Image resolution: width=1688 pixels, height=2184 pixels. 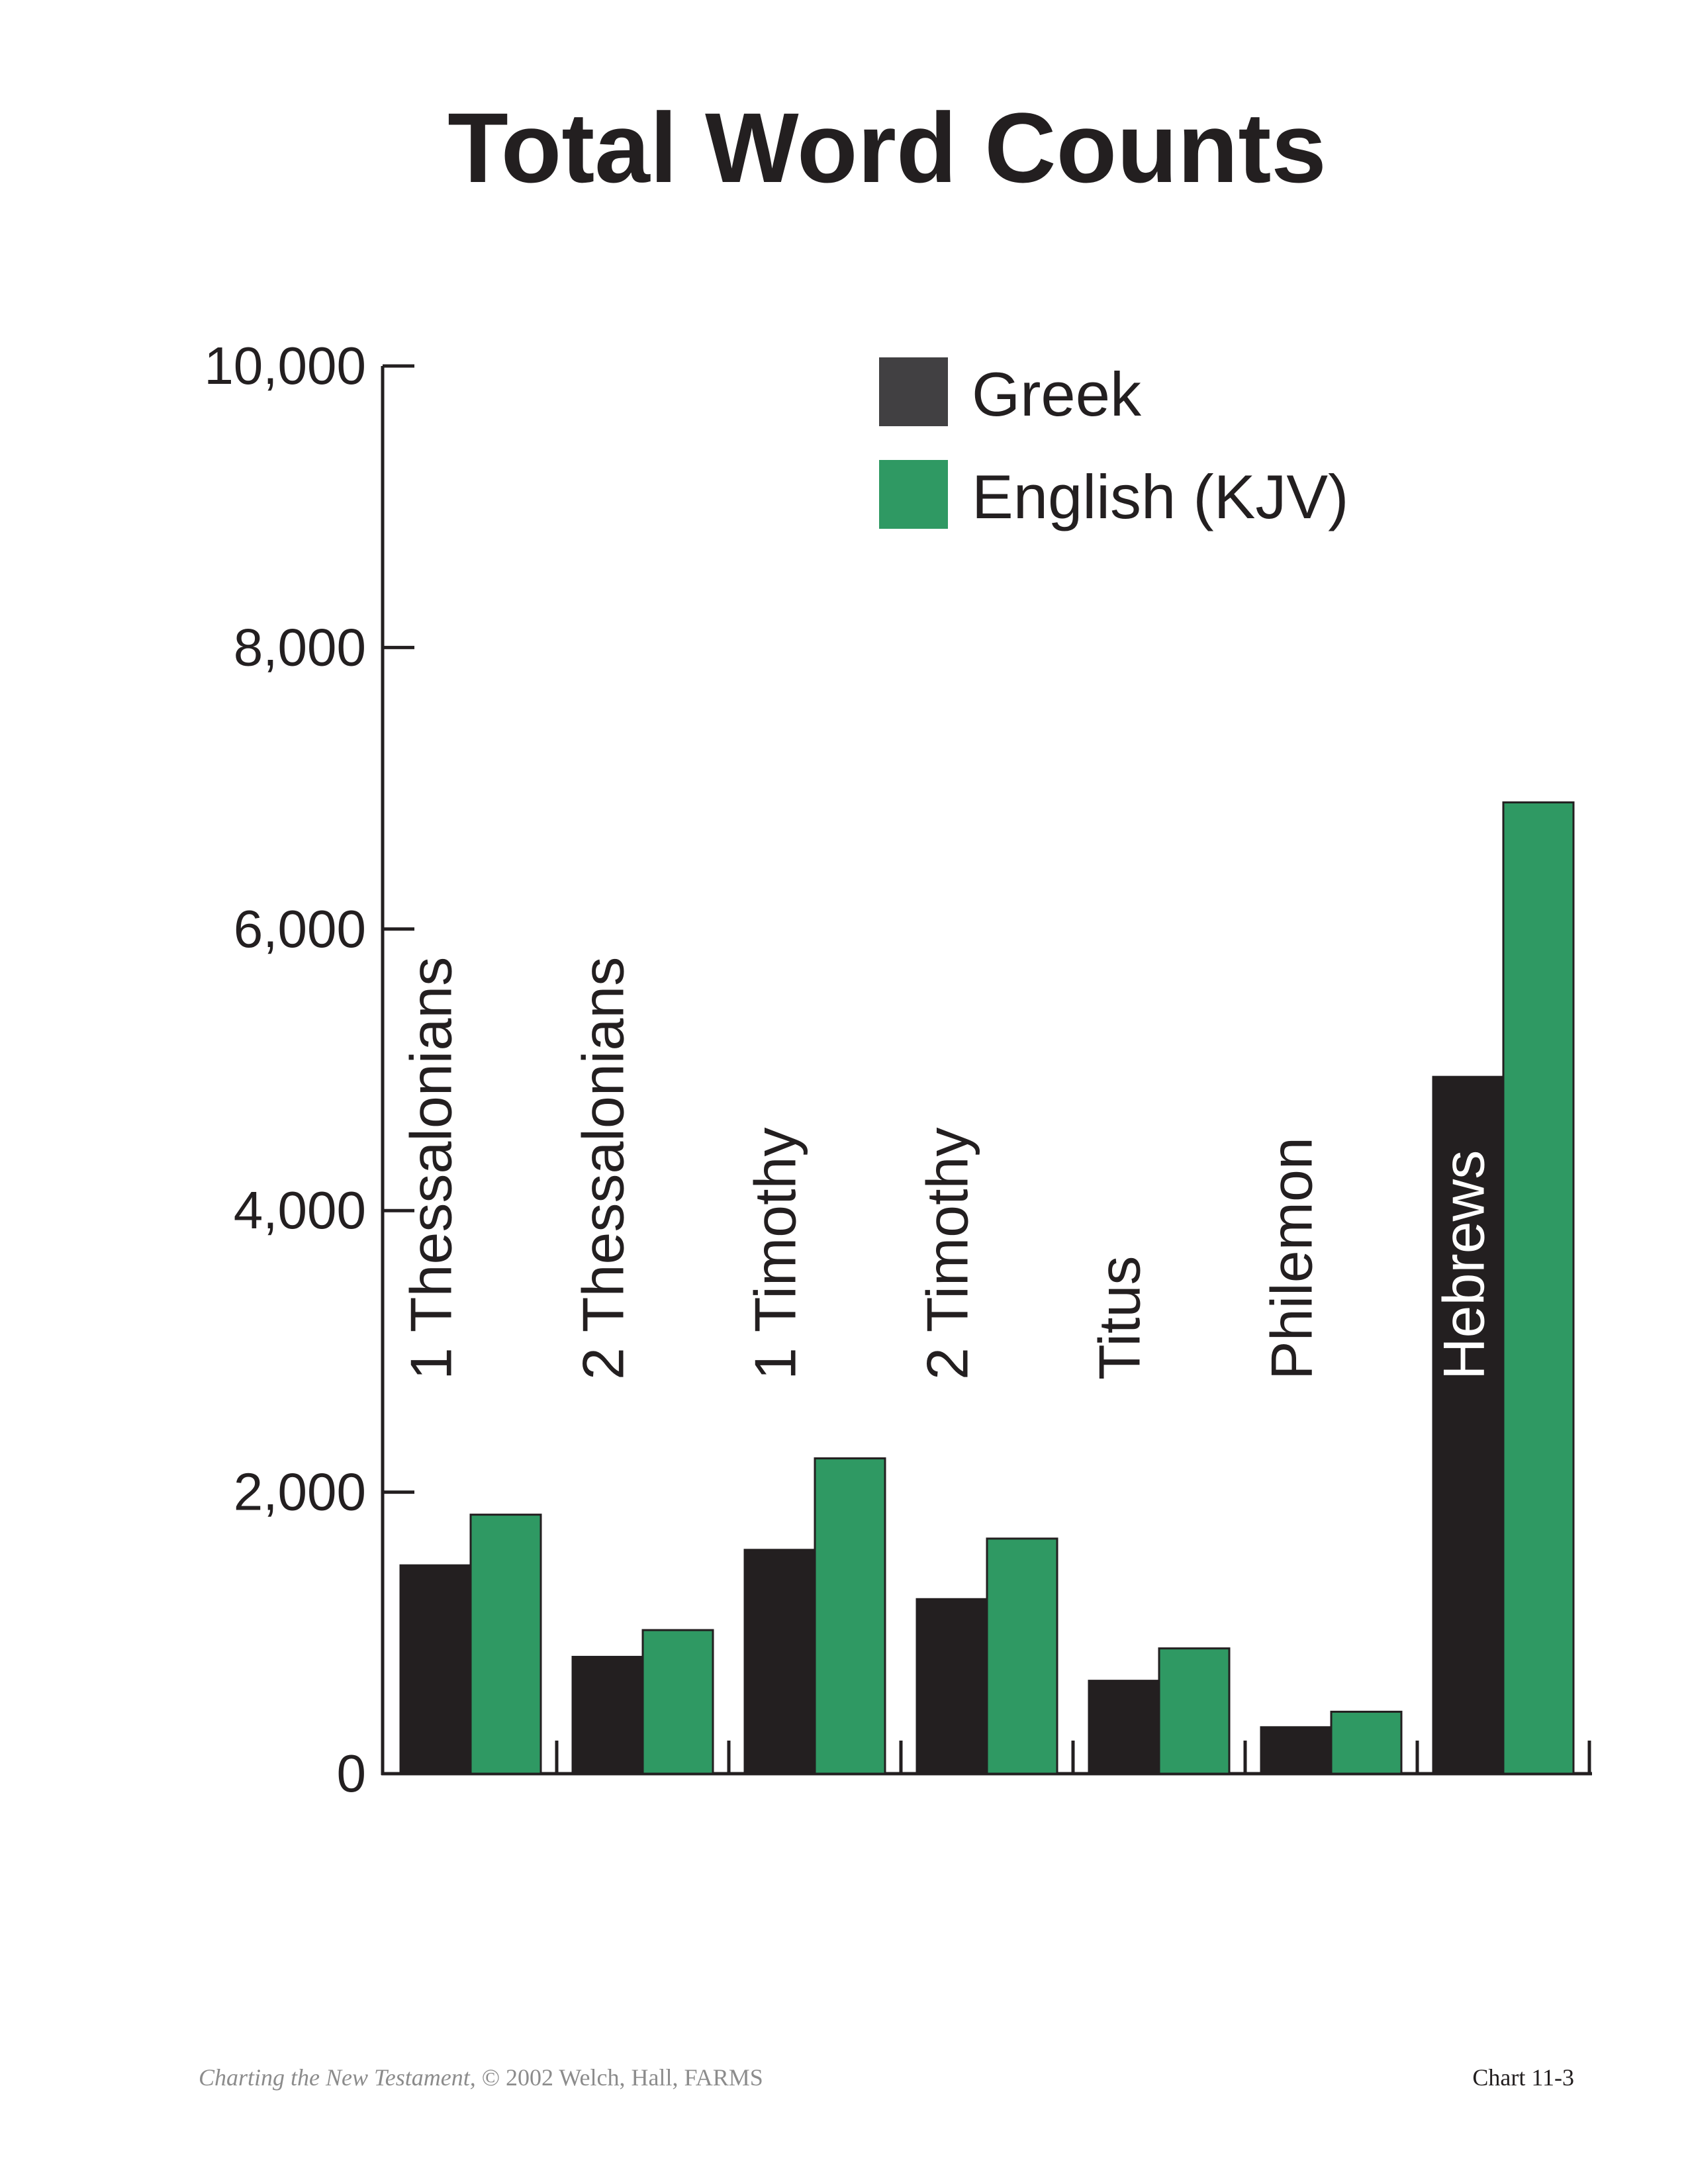 What do you see at coordinates (1119, 1318) in the screenshot?
I see `category-label: Titus` at bounding box center [1119, 1318].